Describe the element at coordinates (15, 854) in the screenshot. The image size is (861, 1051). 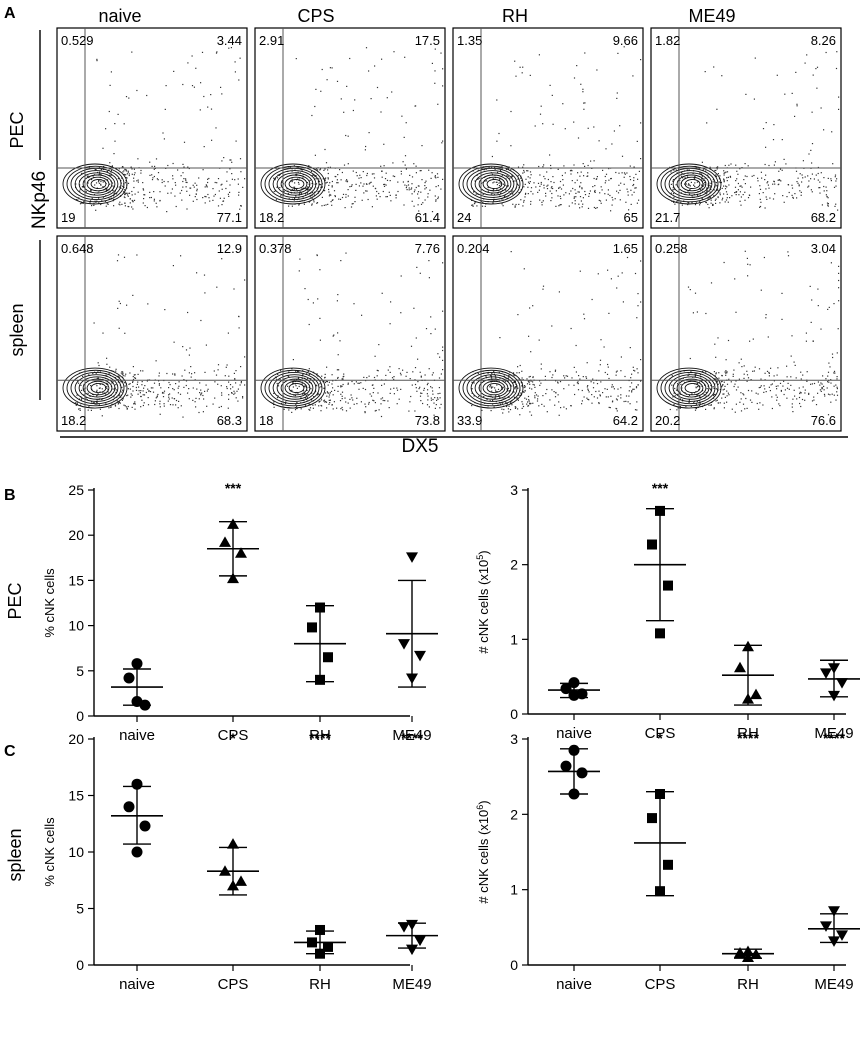
I see `chart-c1-row-label: spleen` at that location.